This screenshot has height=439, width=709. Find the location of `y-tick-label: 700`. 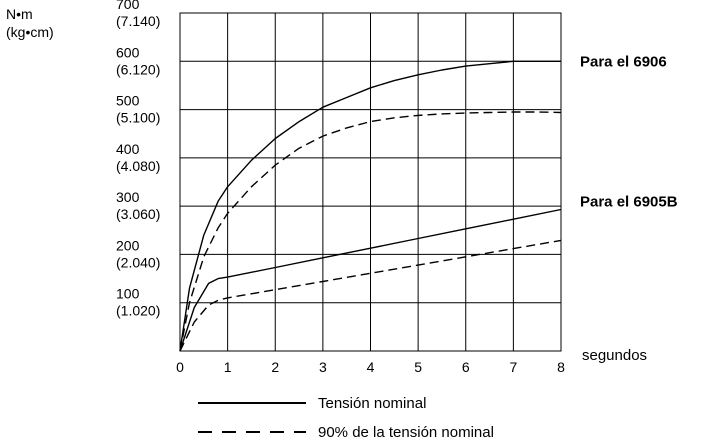

y-tick-label: 700 is located at coordinates (128, 6).